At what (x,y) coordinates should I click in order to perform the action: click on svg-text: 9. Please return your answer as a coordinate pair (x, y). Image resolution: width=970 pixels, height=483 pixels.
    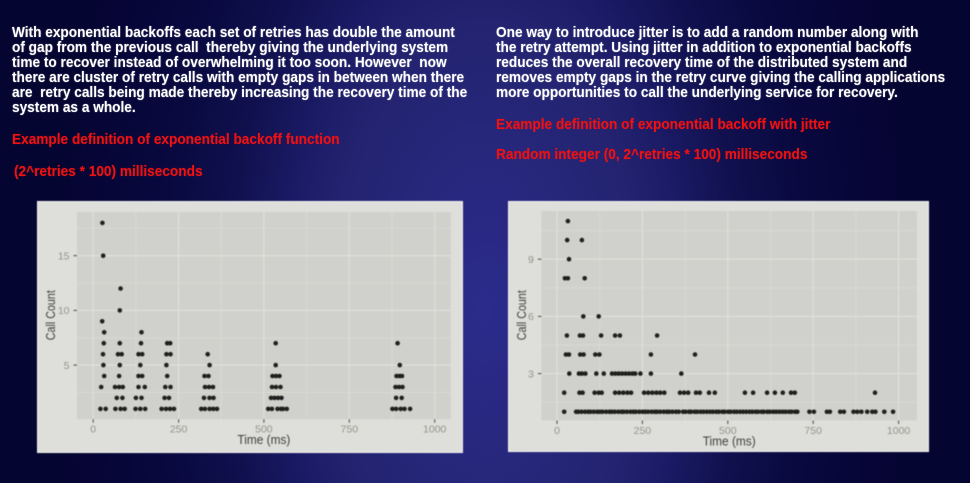
    Looking at the image, I should click on (531, 260).